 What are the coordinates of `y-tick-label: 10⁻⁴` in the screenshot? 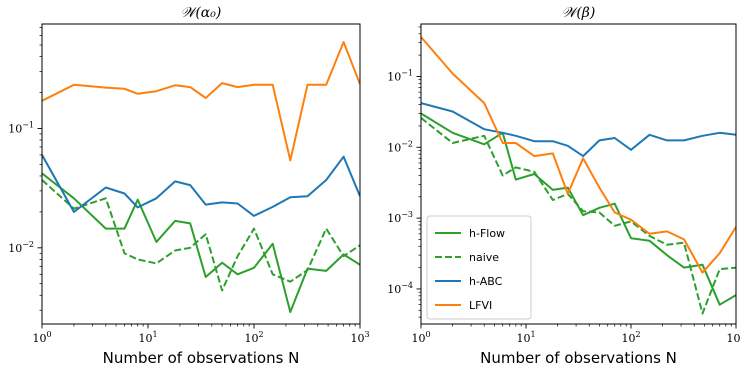 It's located at (400, 288).